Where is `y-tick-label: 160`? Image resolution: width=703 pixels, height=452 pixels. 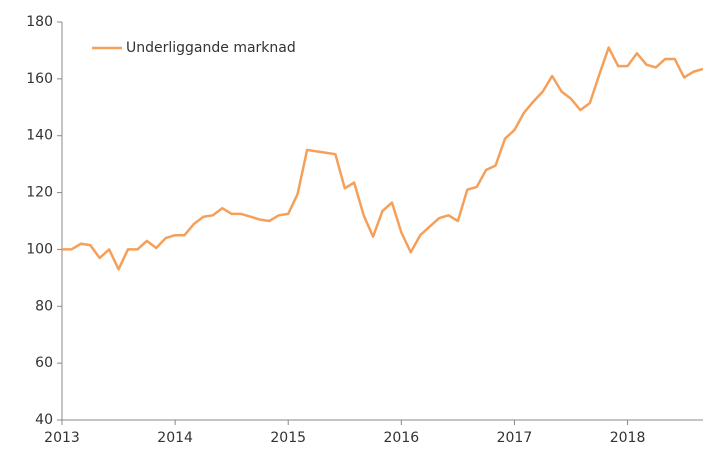 y-tick-label: 160 is located at coordinates (39, 79).